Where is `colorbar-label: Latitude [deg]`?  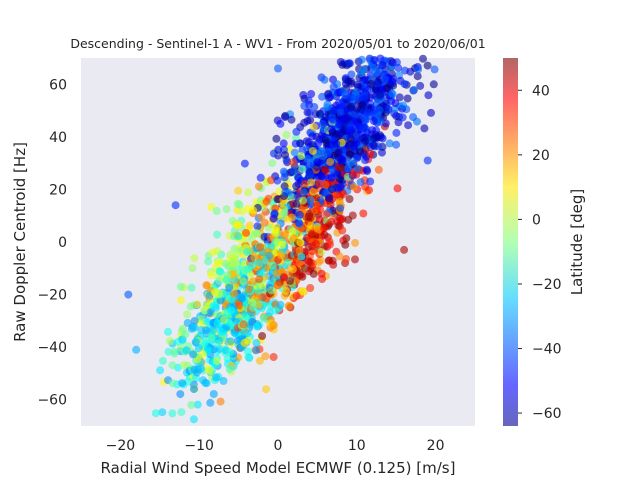
colorbar-label: Latitude [deg] is located at coordinates (577, 242).